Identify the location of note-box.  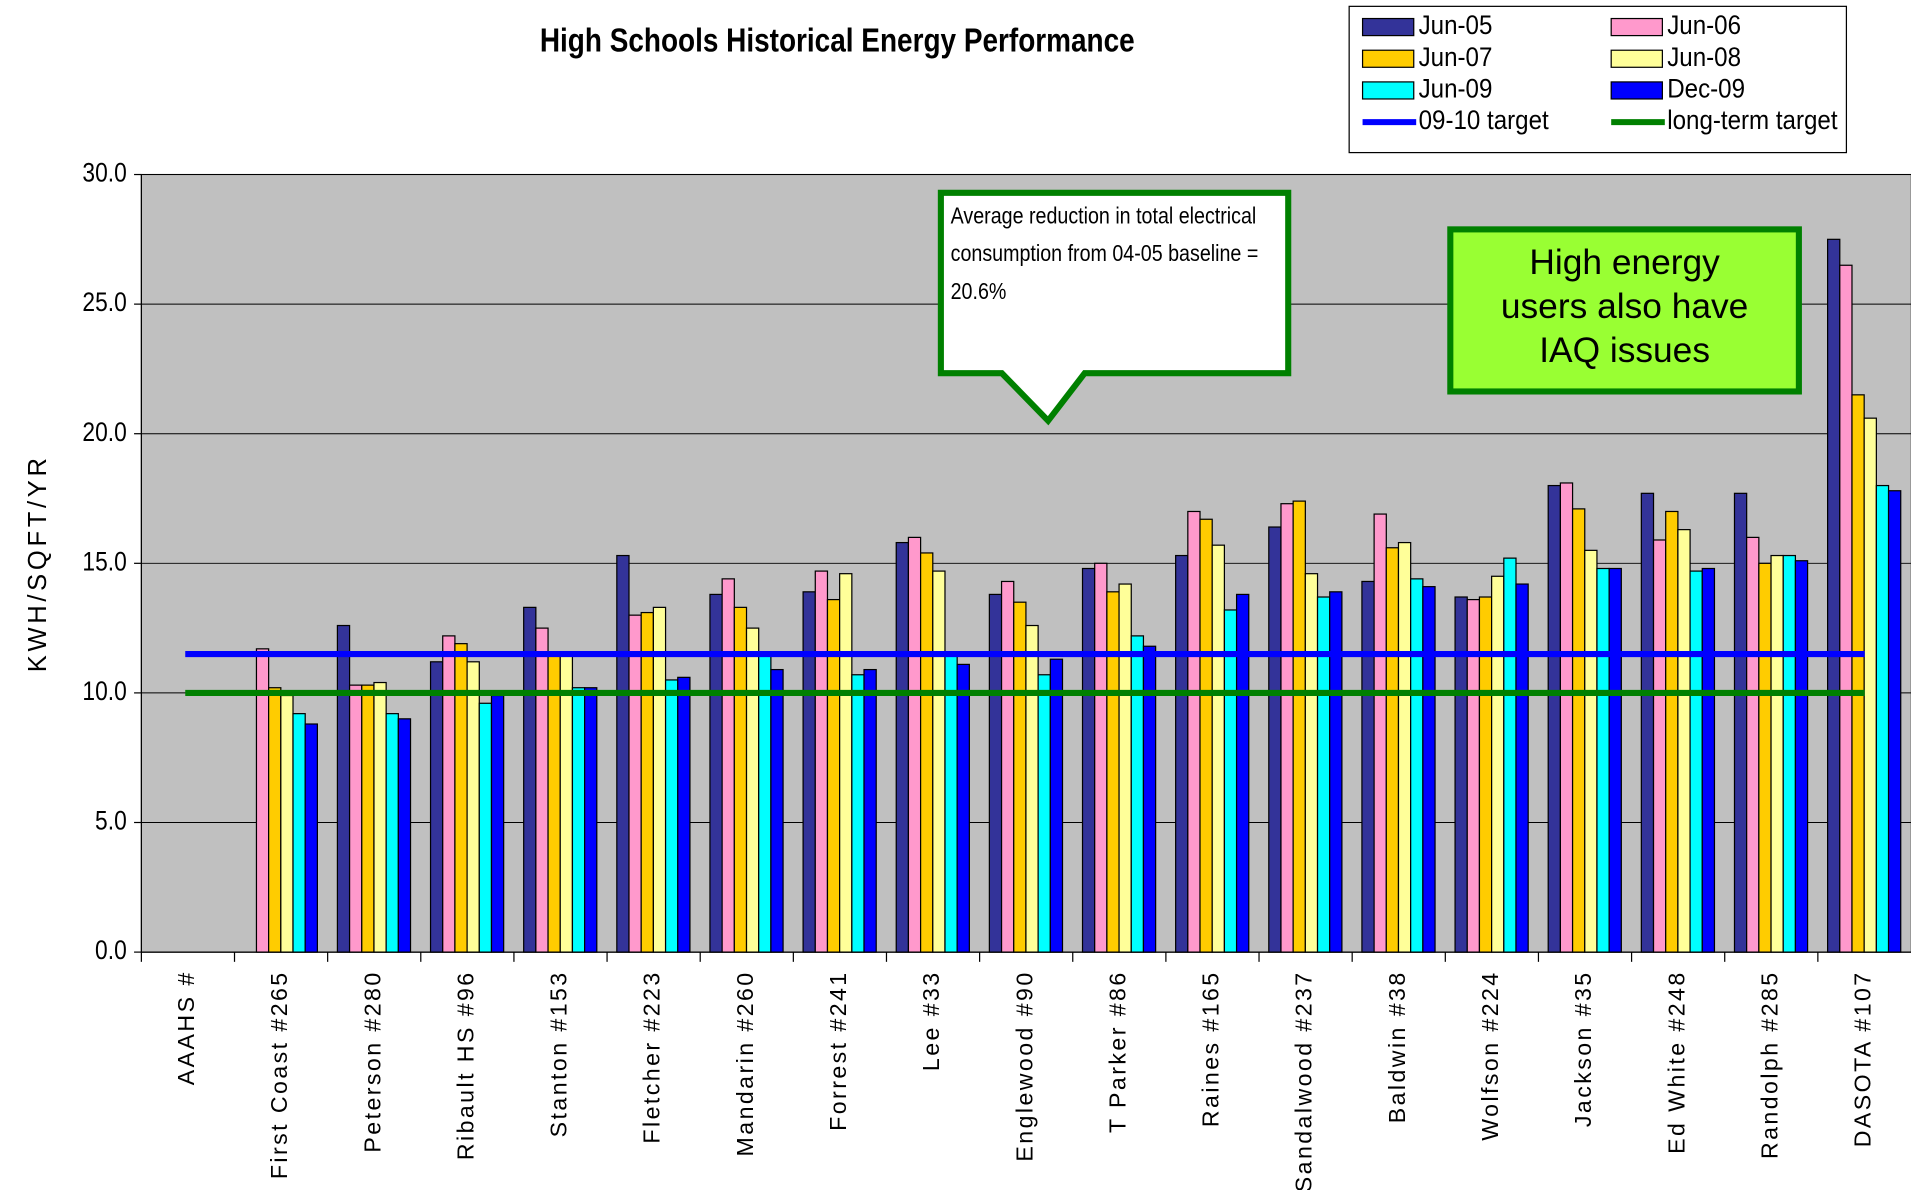
(1624, 310).